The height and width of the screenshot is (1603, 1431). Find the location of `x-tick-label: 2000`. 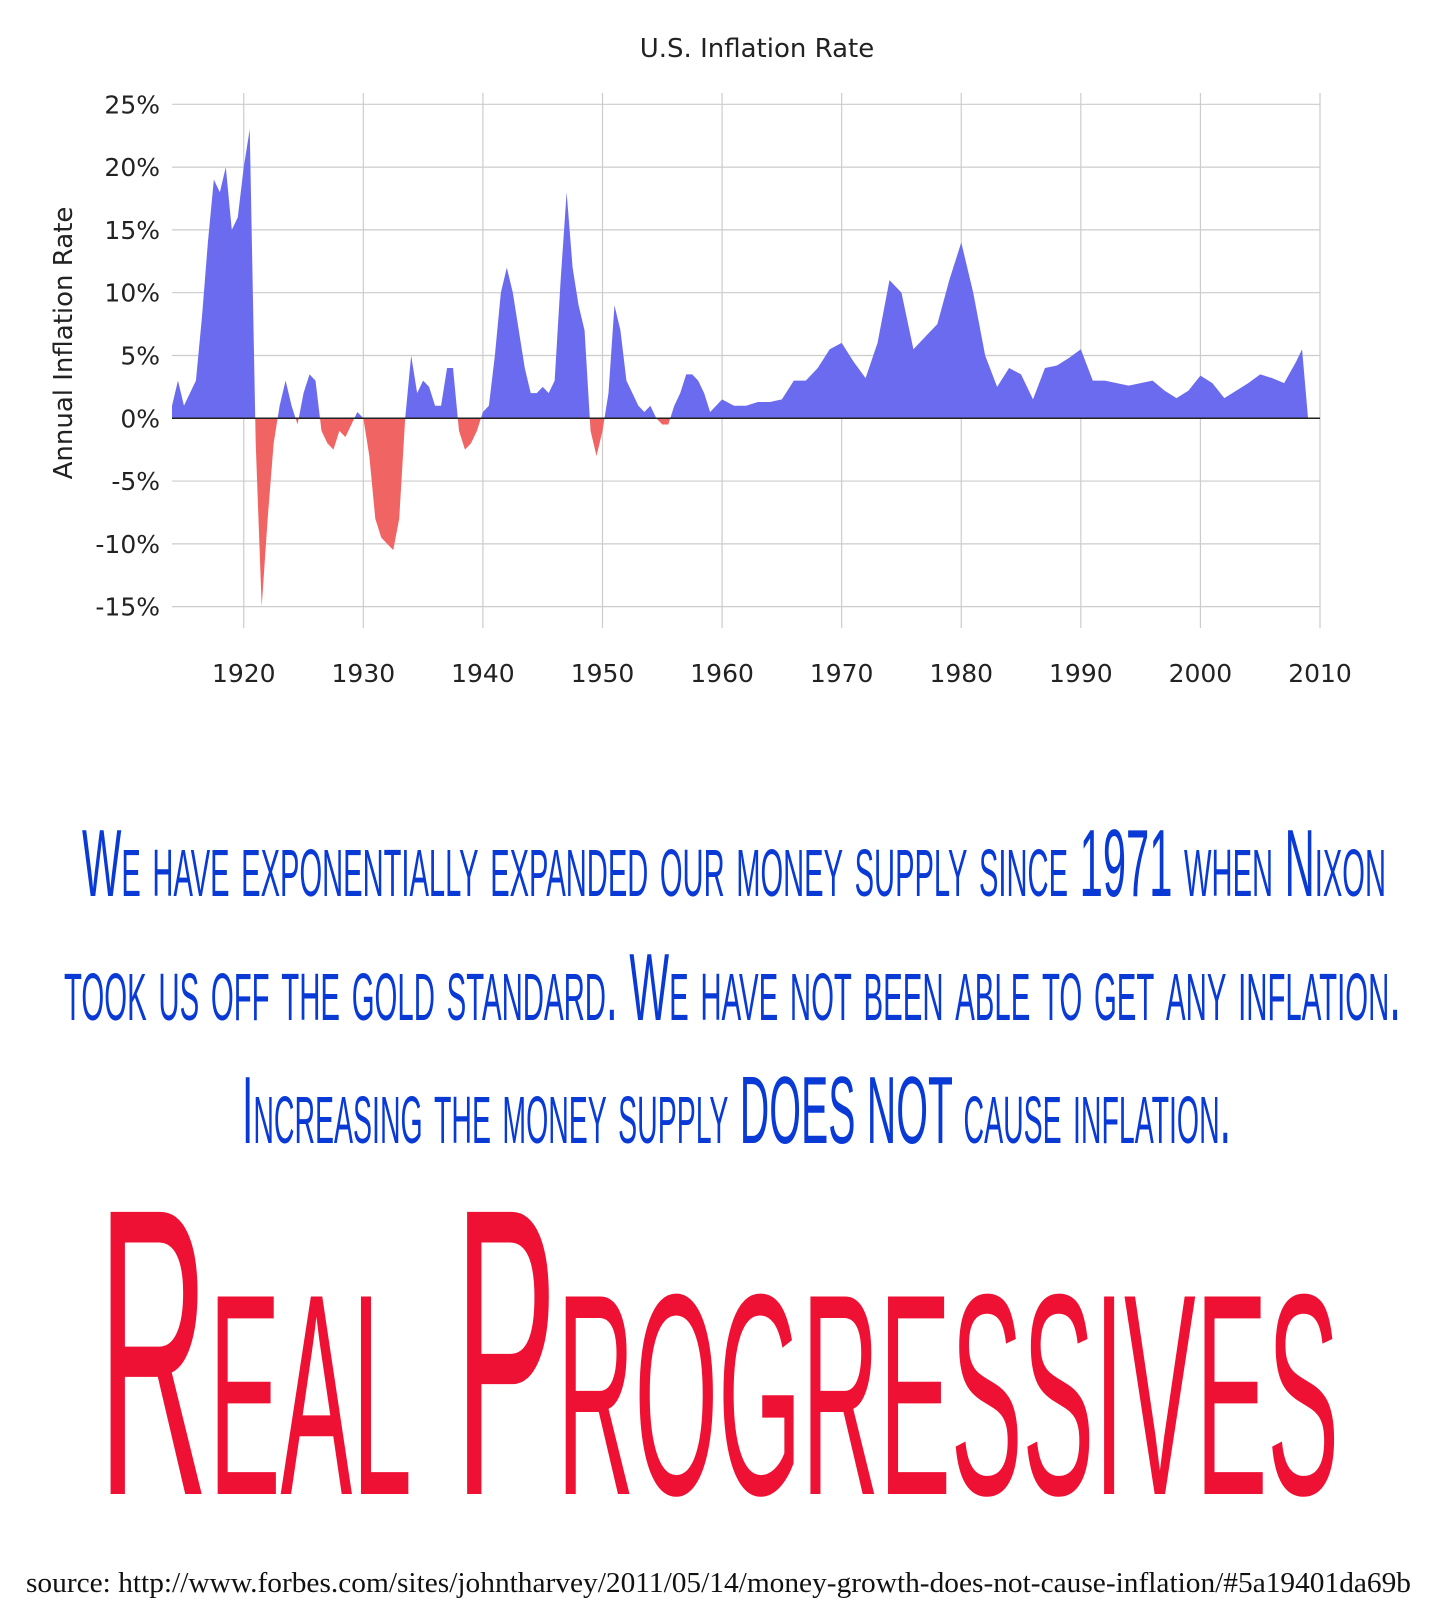

x-tick-label: 2000 is located at coordinates (1201, 673).